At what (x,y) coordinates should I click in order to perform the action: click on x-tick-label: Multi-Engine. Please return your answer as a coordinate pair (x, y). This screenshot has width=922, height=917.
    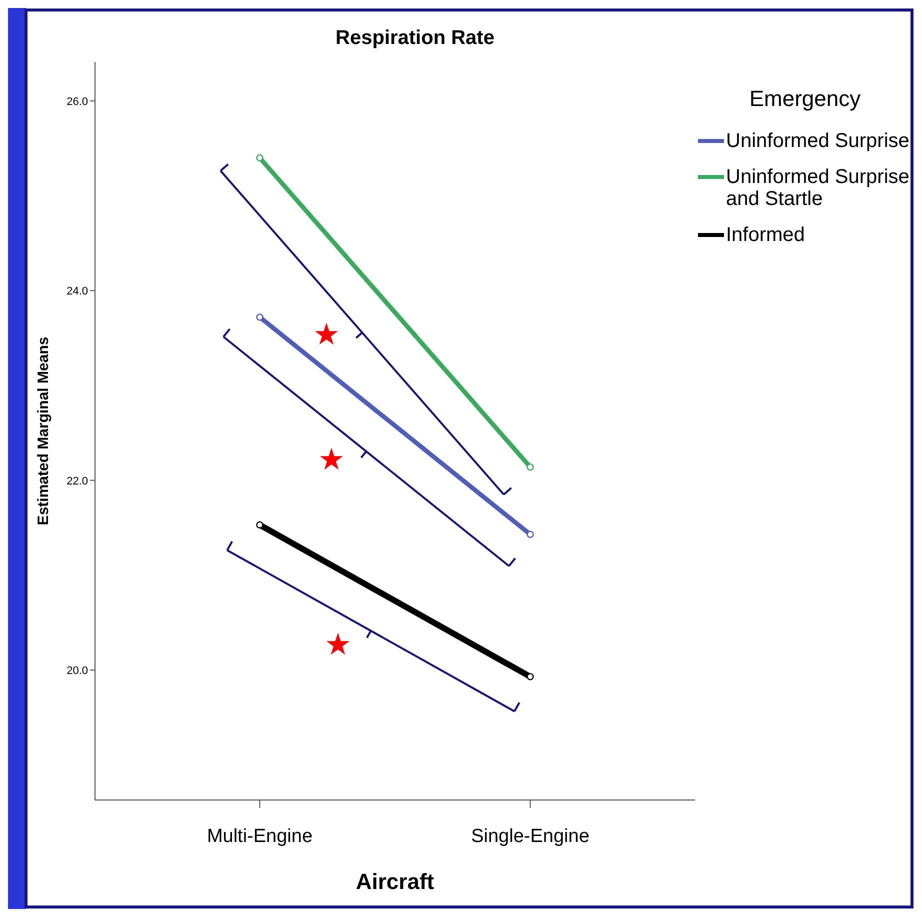
    Looking at the image, I should click on (259, 836).